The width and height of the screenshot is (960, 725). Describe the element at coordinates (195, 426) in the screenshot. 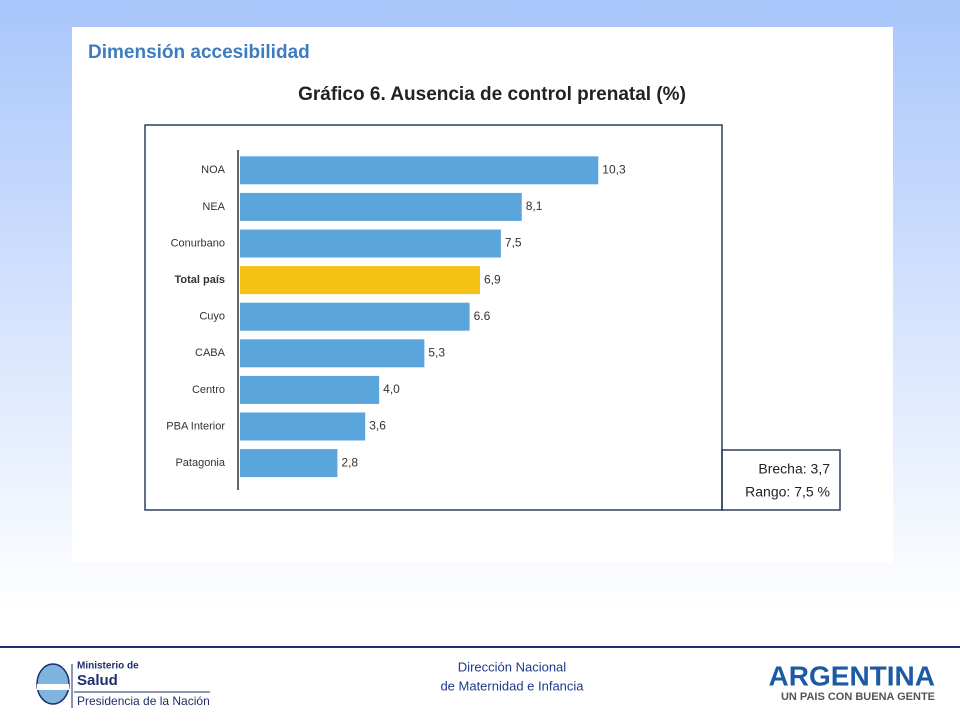

I see `category-label: PBA Interior` at that location.